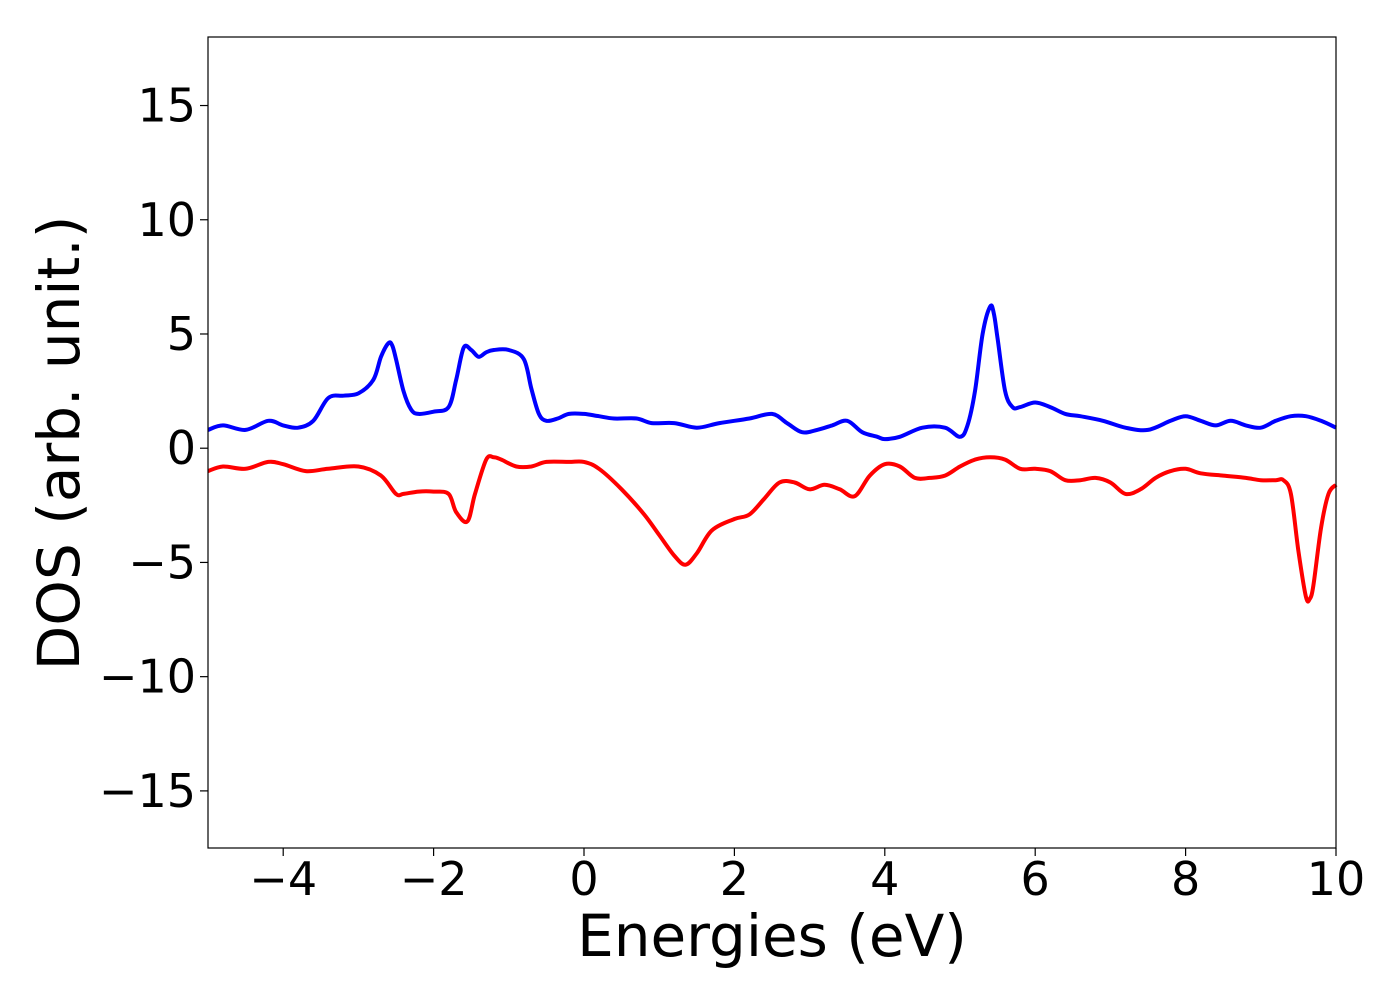 Image resolution: width=1400 pixels, height=1000 pixels. What do you see at coordinates (147, 677) in the screenshot?
I see `y-tick-label: −10` at bounding box center [147, 677].